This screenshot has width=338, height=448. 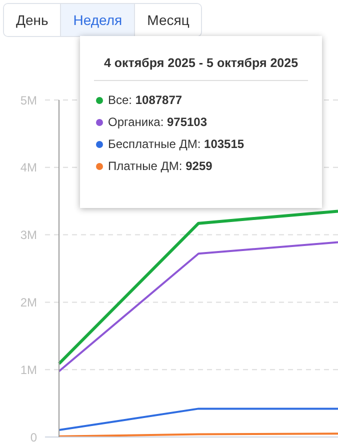 I want to click on y-tick-label: 0, so click(x=34, y=437).